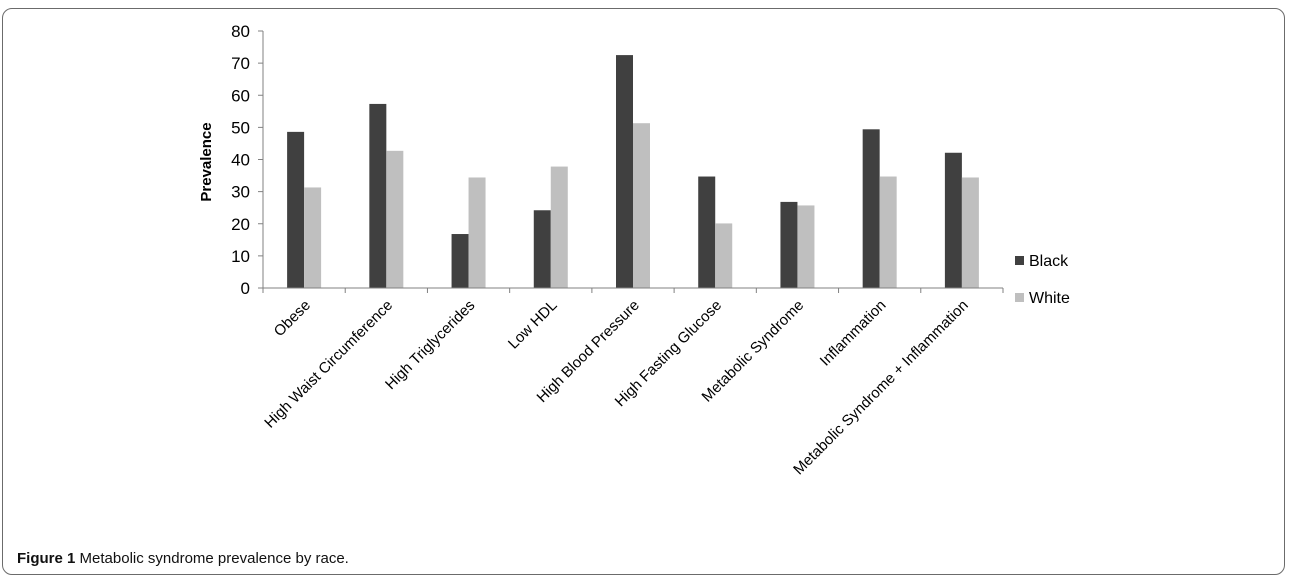  What do you see at coordinates (240, 127) in the screenshot?
I see `y-tick-label: 50` at bounding box center [240, 127].